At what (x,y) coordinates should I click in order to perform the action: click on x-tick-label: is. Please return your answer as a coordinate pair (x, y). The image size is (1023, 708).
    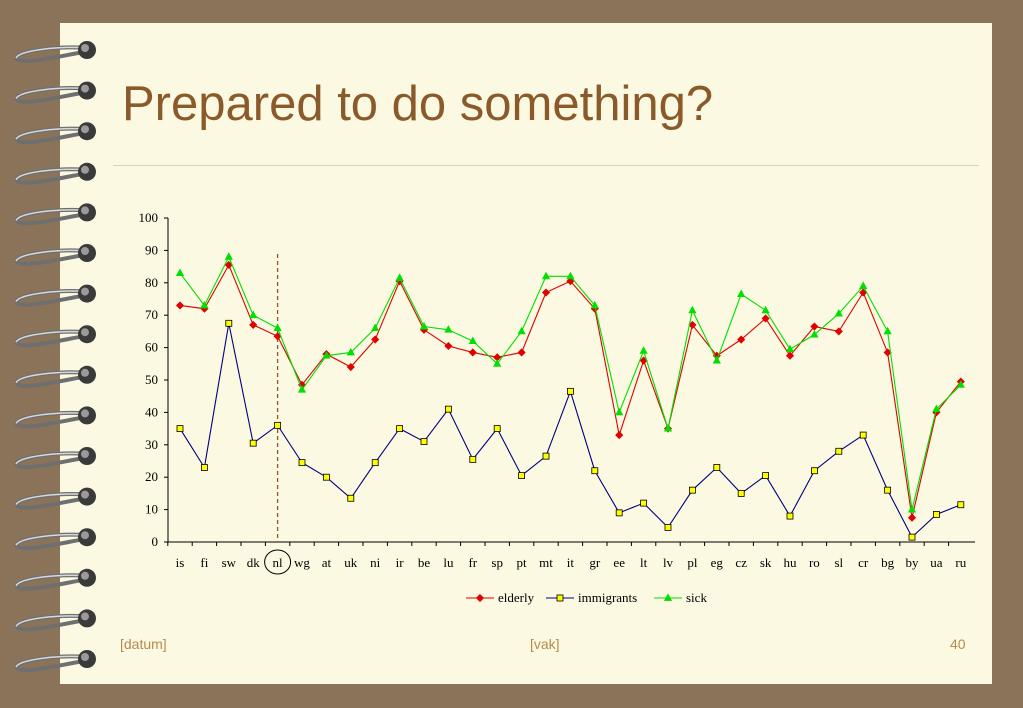
    Looking at the image, I should click on (180, 562).